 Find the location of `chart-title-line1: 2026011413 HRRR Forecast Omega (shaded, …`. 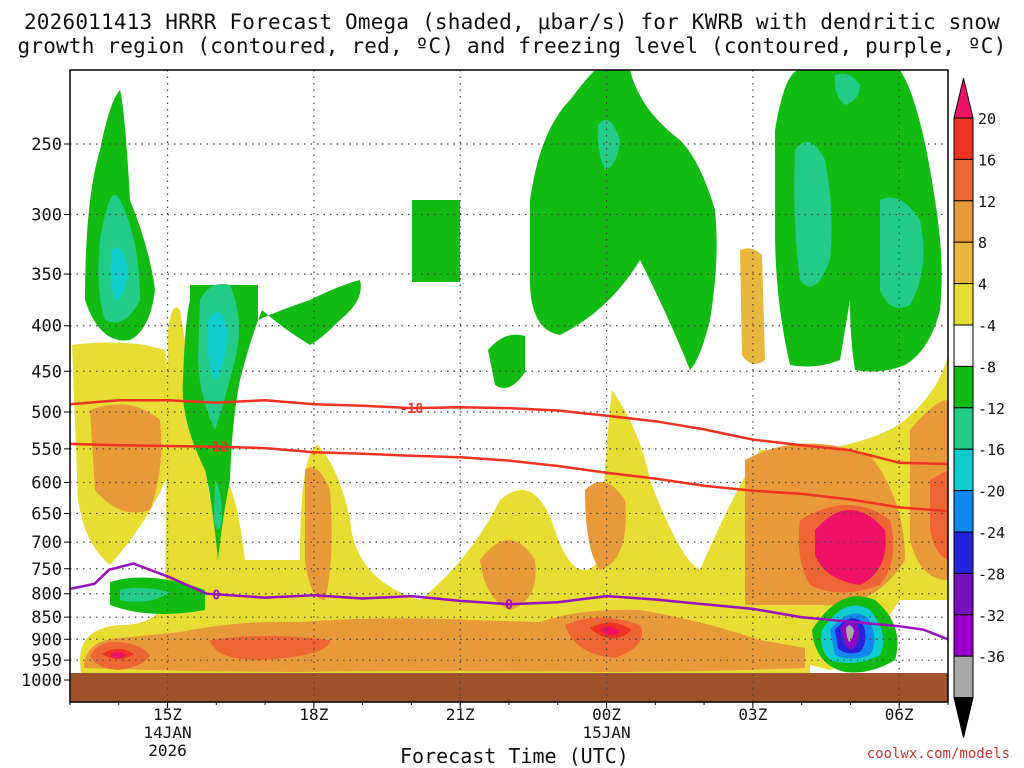

chart-title-line1: 2026011413 HRRR Forecast Omega (shaded, … is located at coordinates (512, 22).